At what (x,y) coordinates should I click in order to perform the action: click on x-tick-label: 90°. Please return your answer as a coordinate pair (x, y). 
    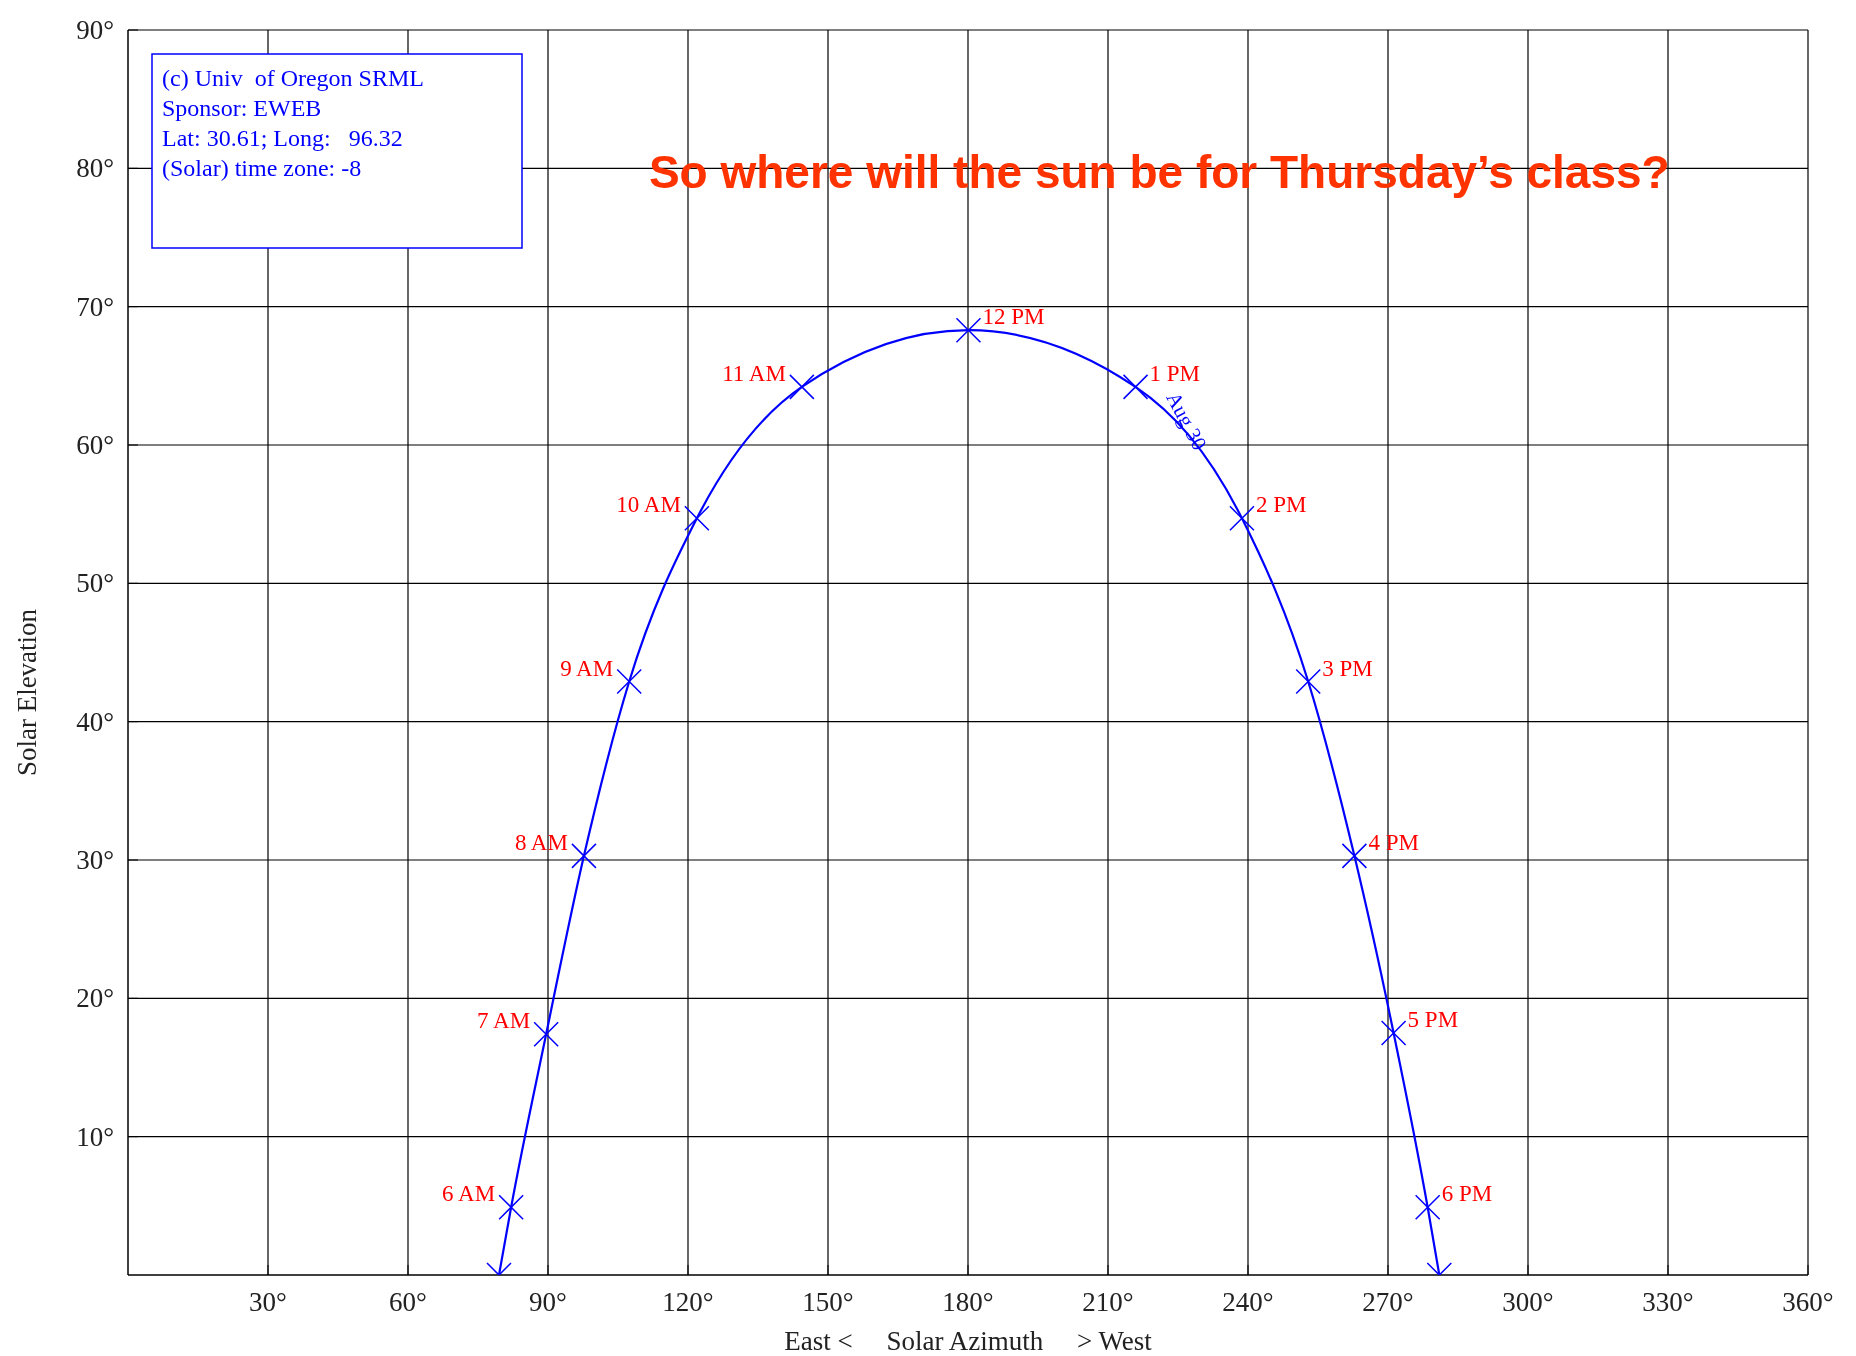
    Looking at the image, I should click on (548, 1302).